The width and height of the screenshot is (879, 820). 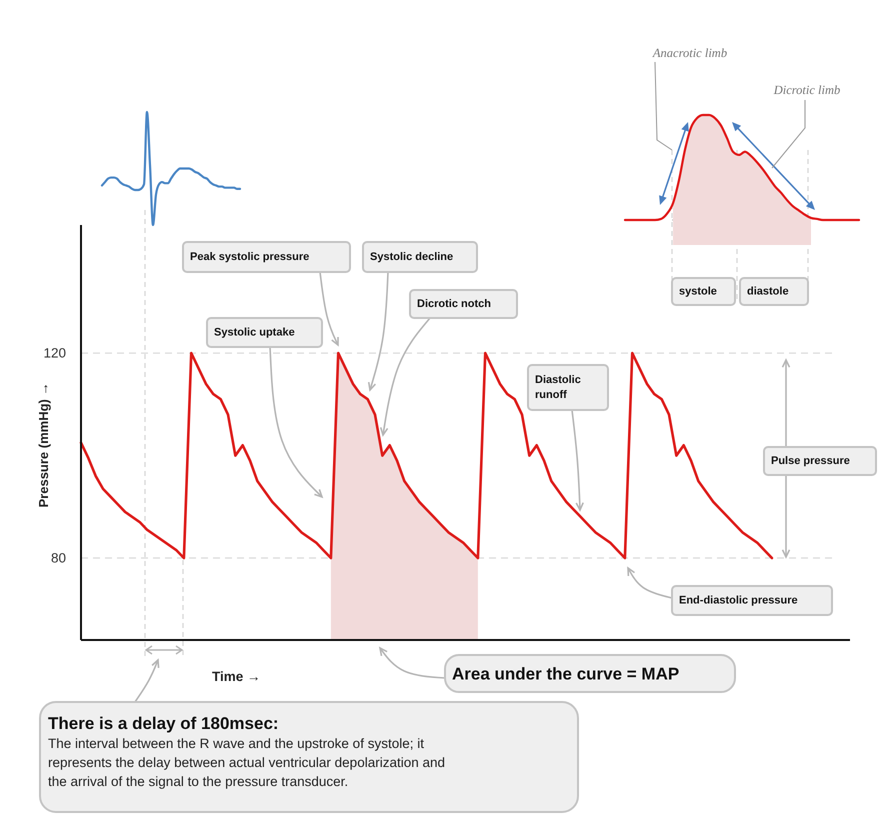 What do you see at coordinates (58, 558) in the screenshot?
I see `y-tick-label: 80` at bounding box center [58, 558].